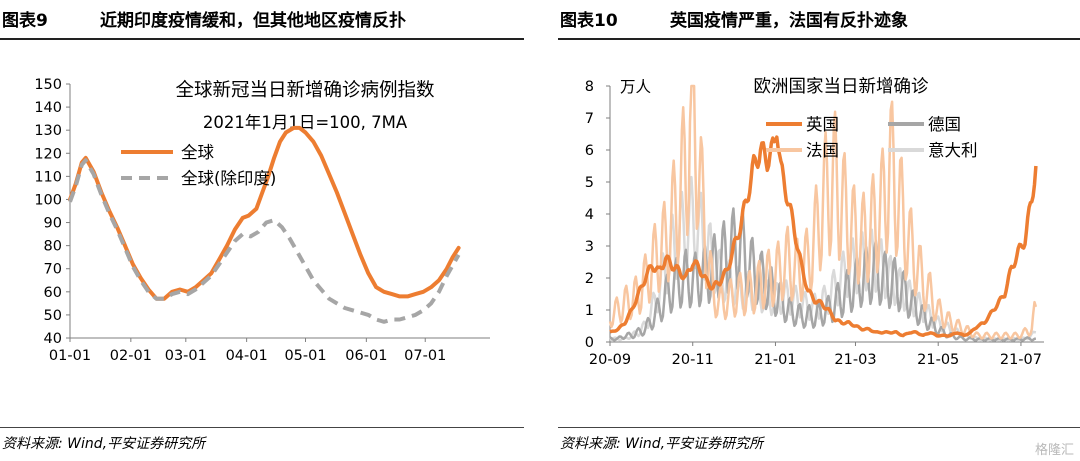 The width and height of the screenshot is (1080, 461). I want to click on figure-number: 图表9, so click(25, 21).